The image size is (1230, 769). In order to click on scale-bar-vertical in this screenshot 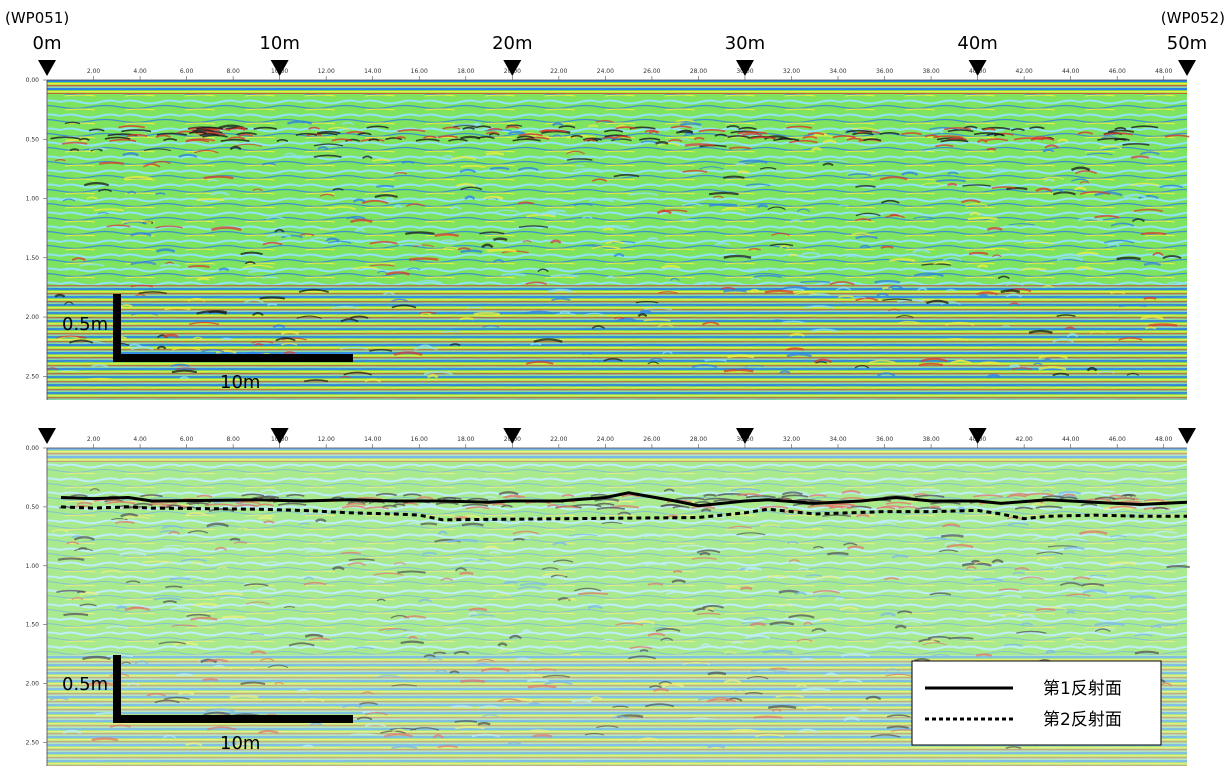, I will do `click(117, 689)`.